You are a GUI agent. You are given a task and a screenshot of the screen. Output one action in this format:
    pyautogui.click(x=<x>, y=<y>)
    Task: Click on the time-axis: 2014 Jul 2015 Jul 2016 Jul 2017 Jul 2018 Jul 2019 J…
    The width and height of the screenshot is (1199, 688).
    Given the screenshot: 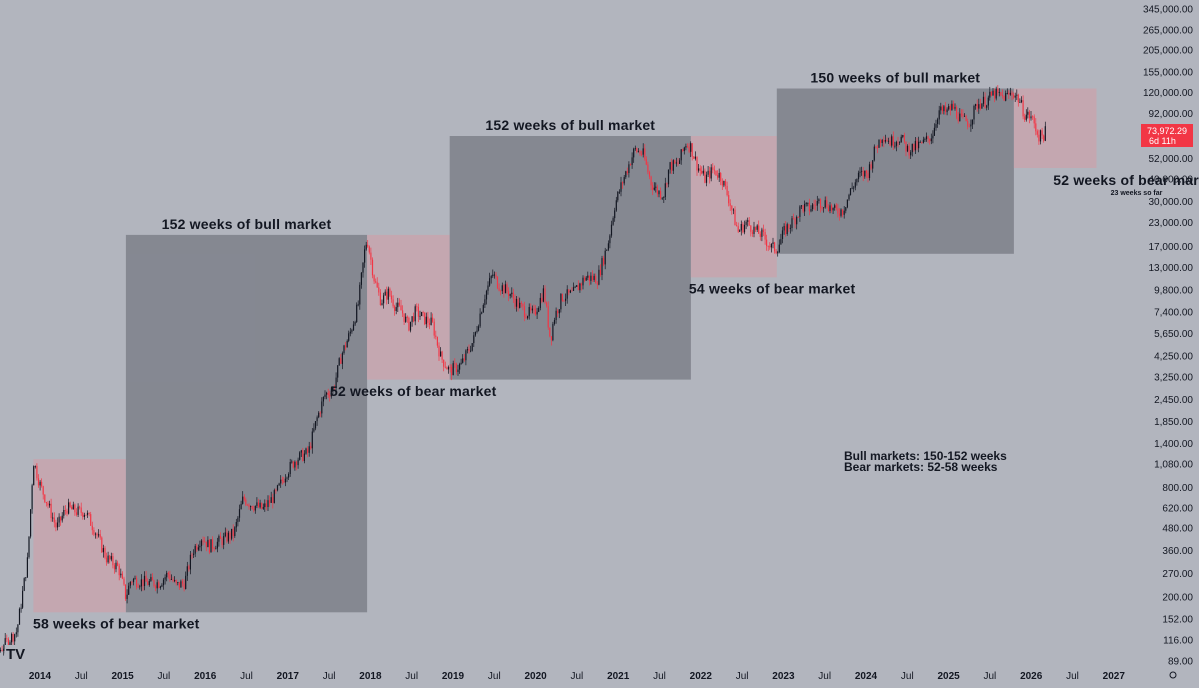 What is the action you would take?
    pyautogui.click(x=577, y=676)
    